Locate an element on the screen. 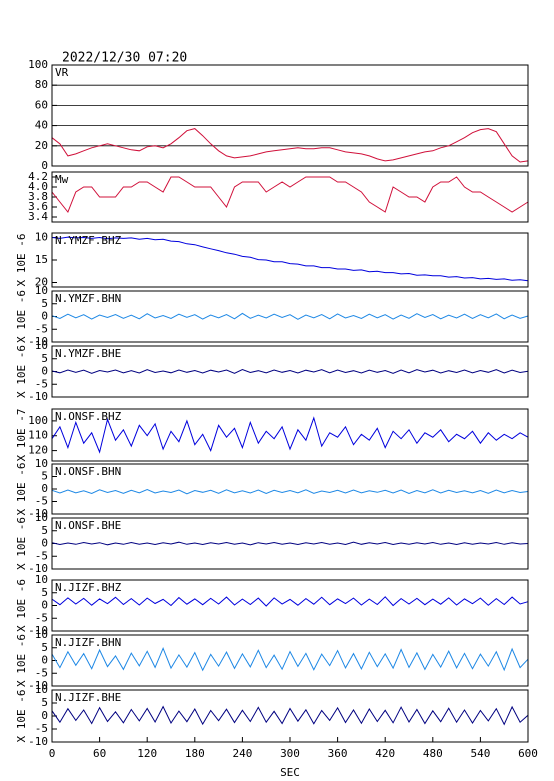 Image resolution: width=554 pixels, height=781 pixels. x-tick-label: 240 is located at coordinates (242, 753).